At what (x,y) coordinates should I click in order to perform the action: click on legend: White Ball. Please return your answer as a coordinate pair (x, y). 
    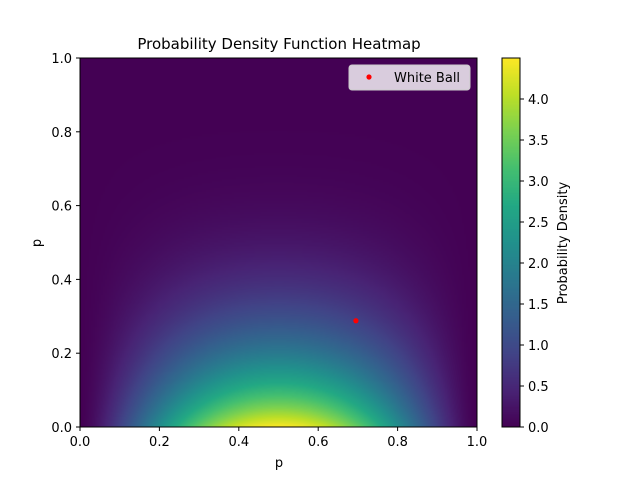
    Looking at the image, I should click on (409, 77).